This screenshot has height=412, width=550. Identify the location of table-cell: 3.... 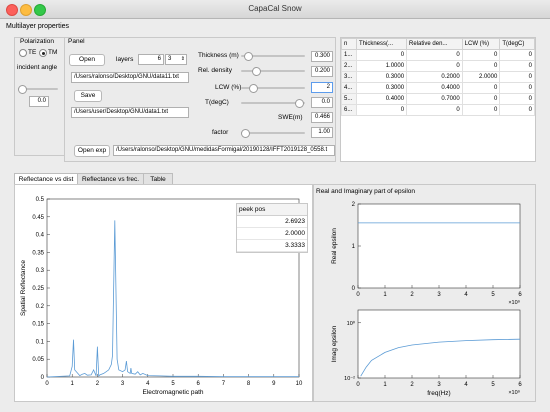
(349, 77).